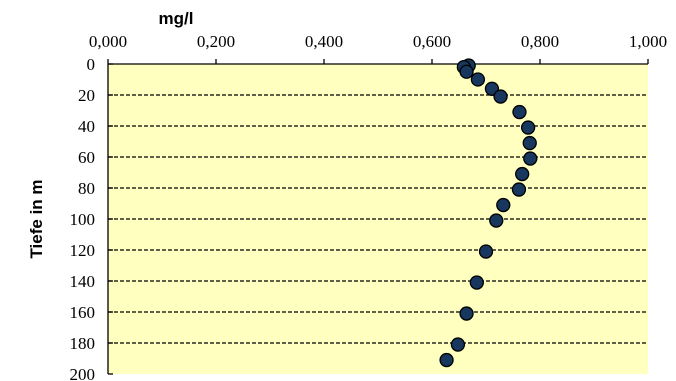 Image resolution: width=676 pixels, height=381 pixels. Describe the element at coordinates (36, 218) in the screenshot. I see `y-axis-title: Tiefe in m` at that location.